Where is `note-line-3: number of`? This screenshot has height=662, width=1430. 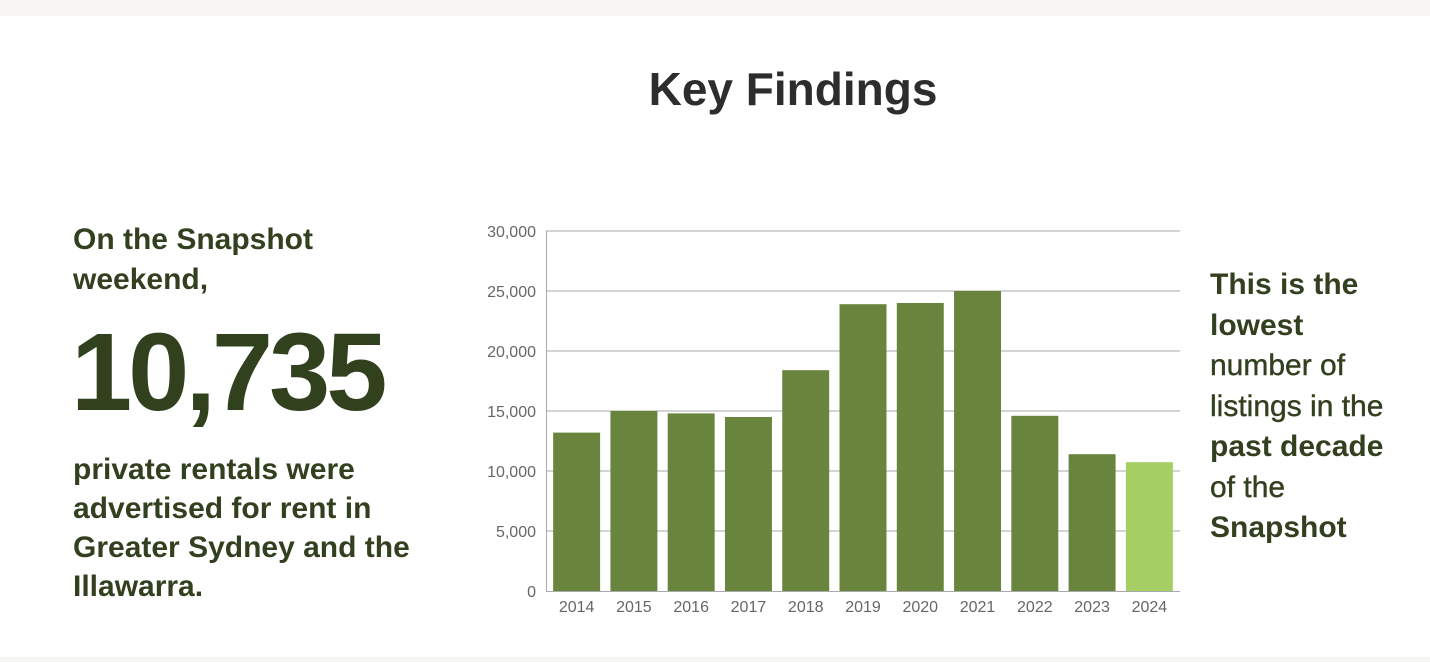
note-line-3: number of is located at coordinates (1278, 365).